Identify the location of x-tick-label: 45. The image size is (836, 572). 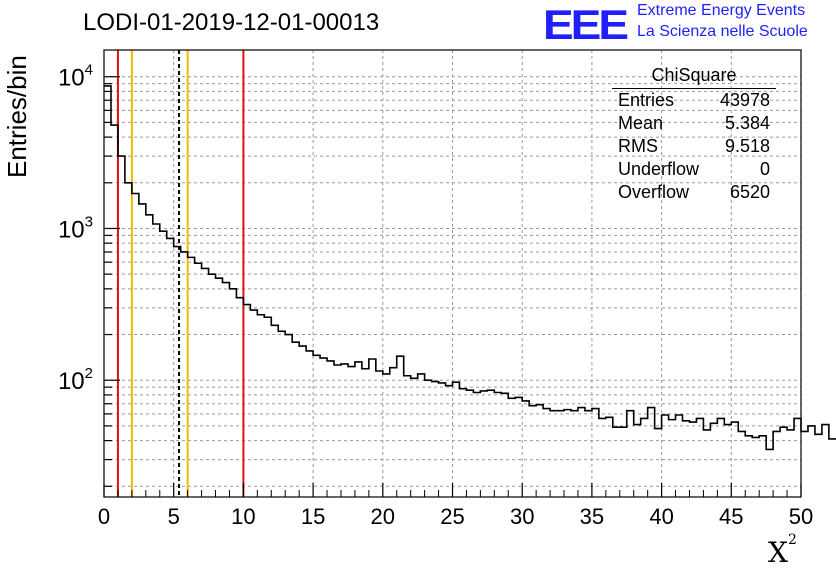
(731, 516).